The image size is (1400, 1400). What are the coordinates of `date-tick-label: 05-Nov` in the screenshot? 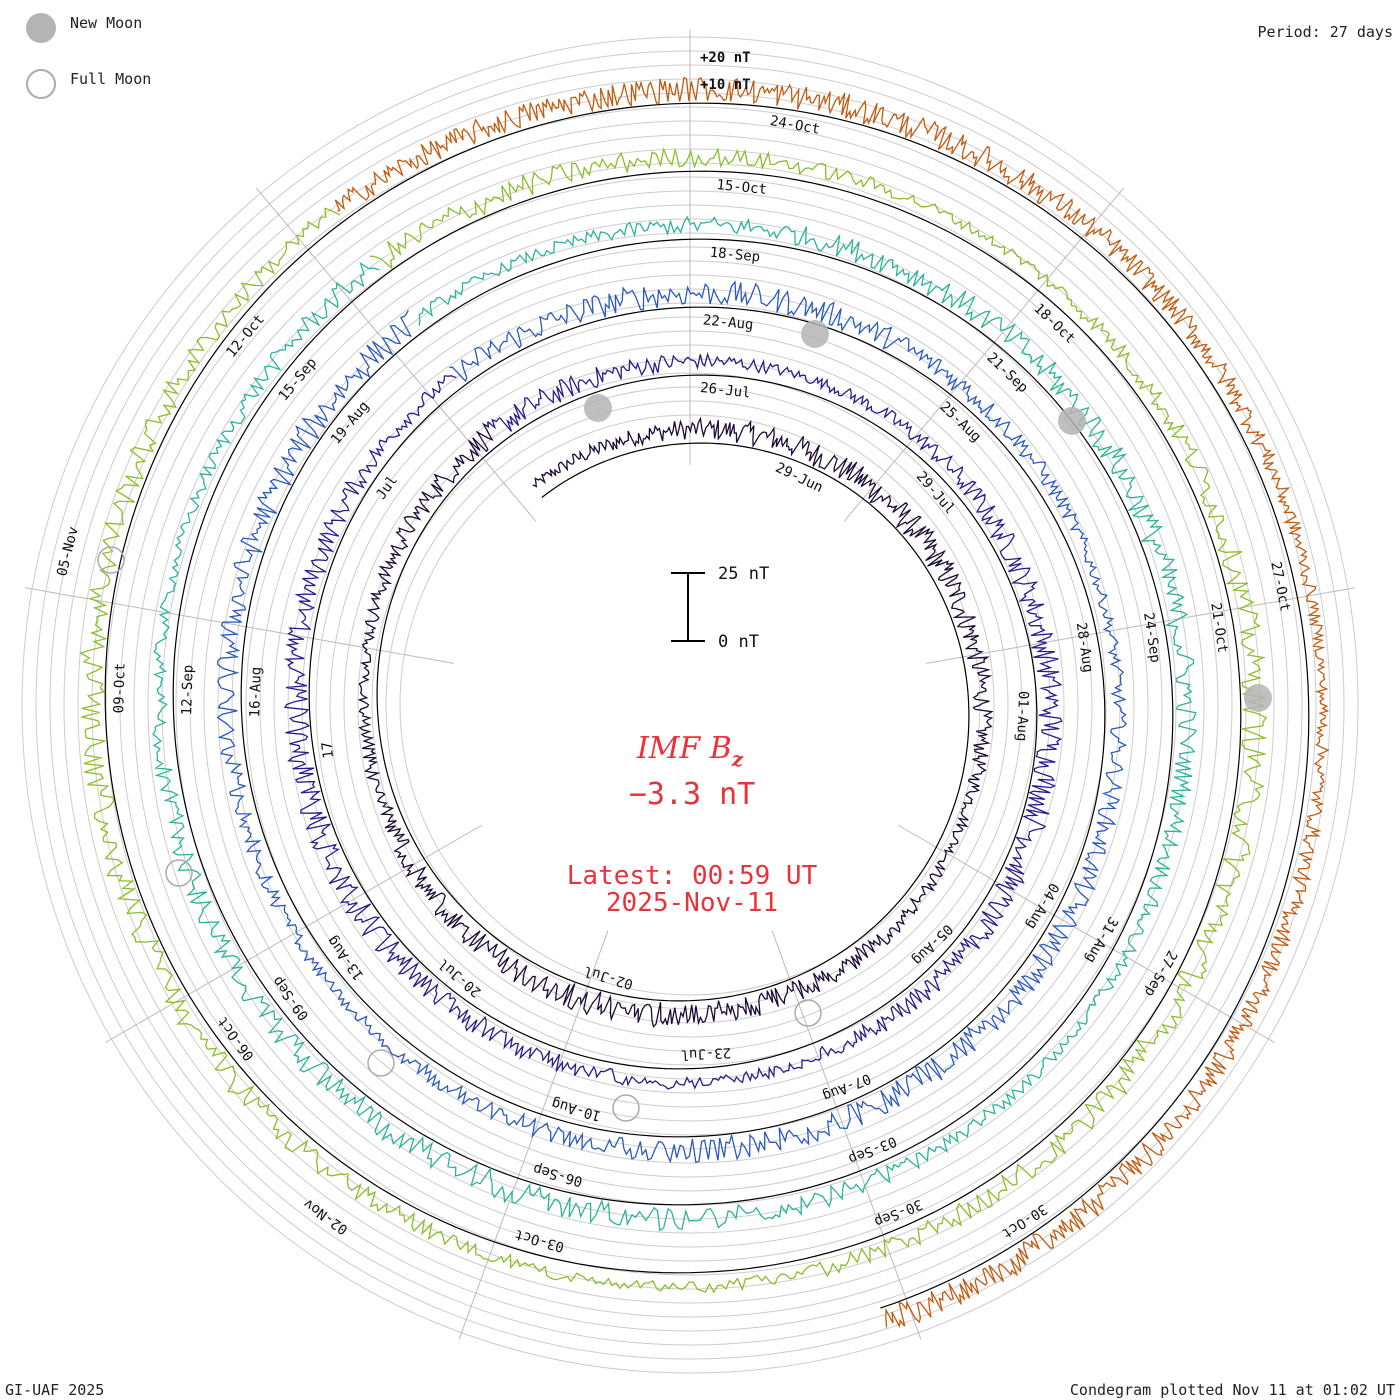 It's located at (68, 551).